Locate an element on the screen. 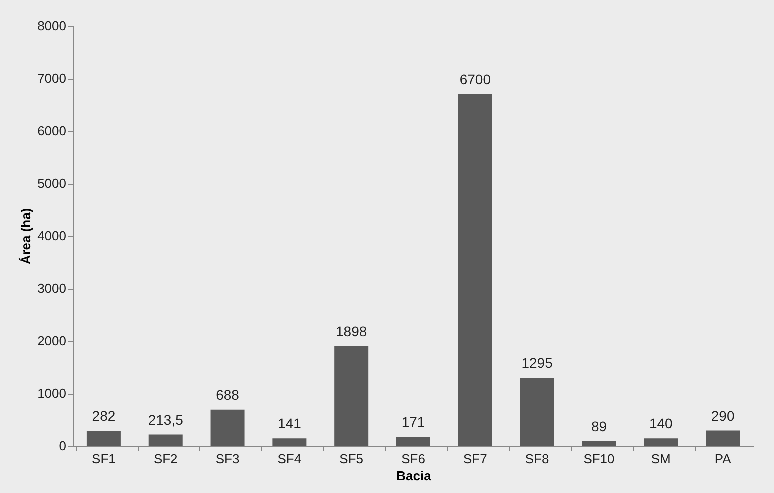 The height and width of the screenshot is (493, 774). data-label: 688 is located at coordinates (228, 394).